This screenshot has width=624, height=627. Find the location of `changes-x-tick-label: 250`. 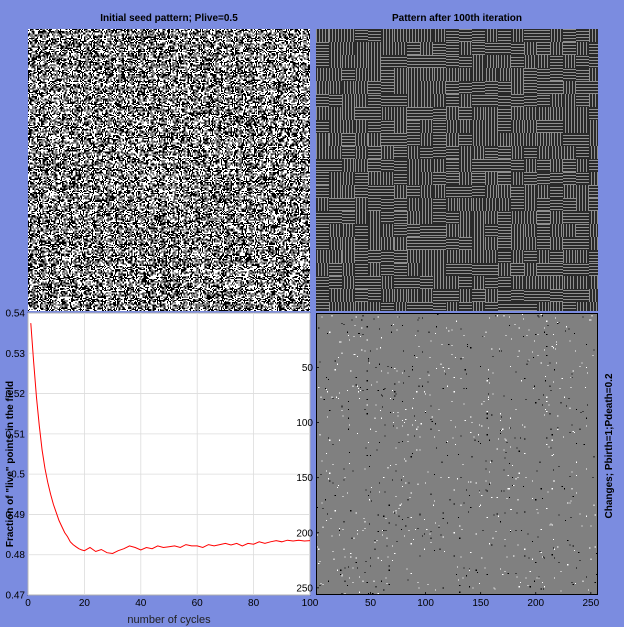

changes-x-tick-label: 250 is located at coordinates (590, 603).